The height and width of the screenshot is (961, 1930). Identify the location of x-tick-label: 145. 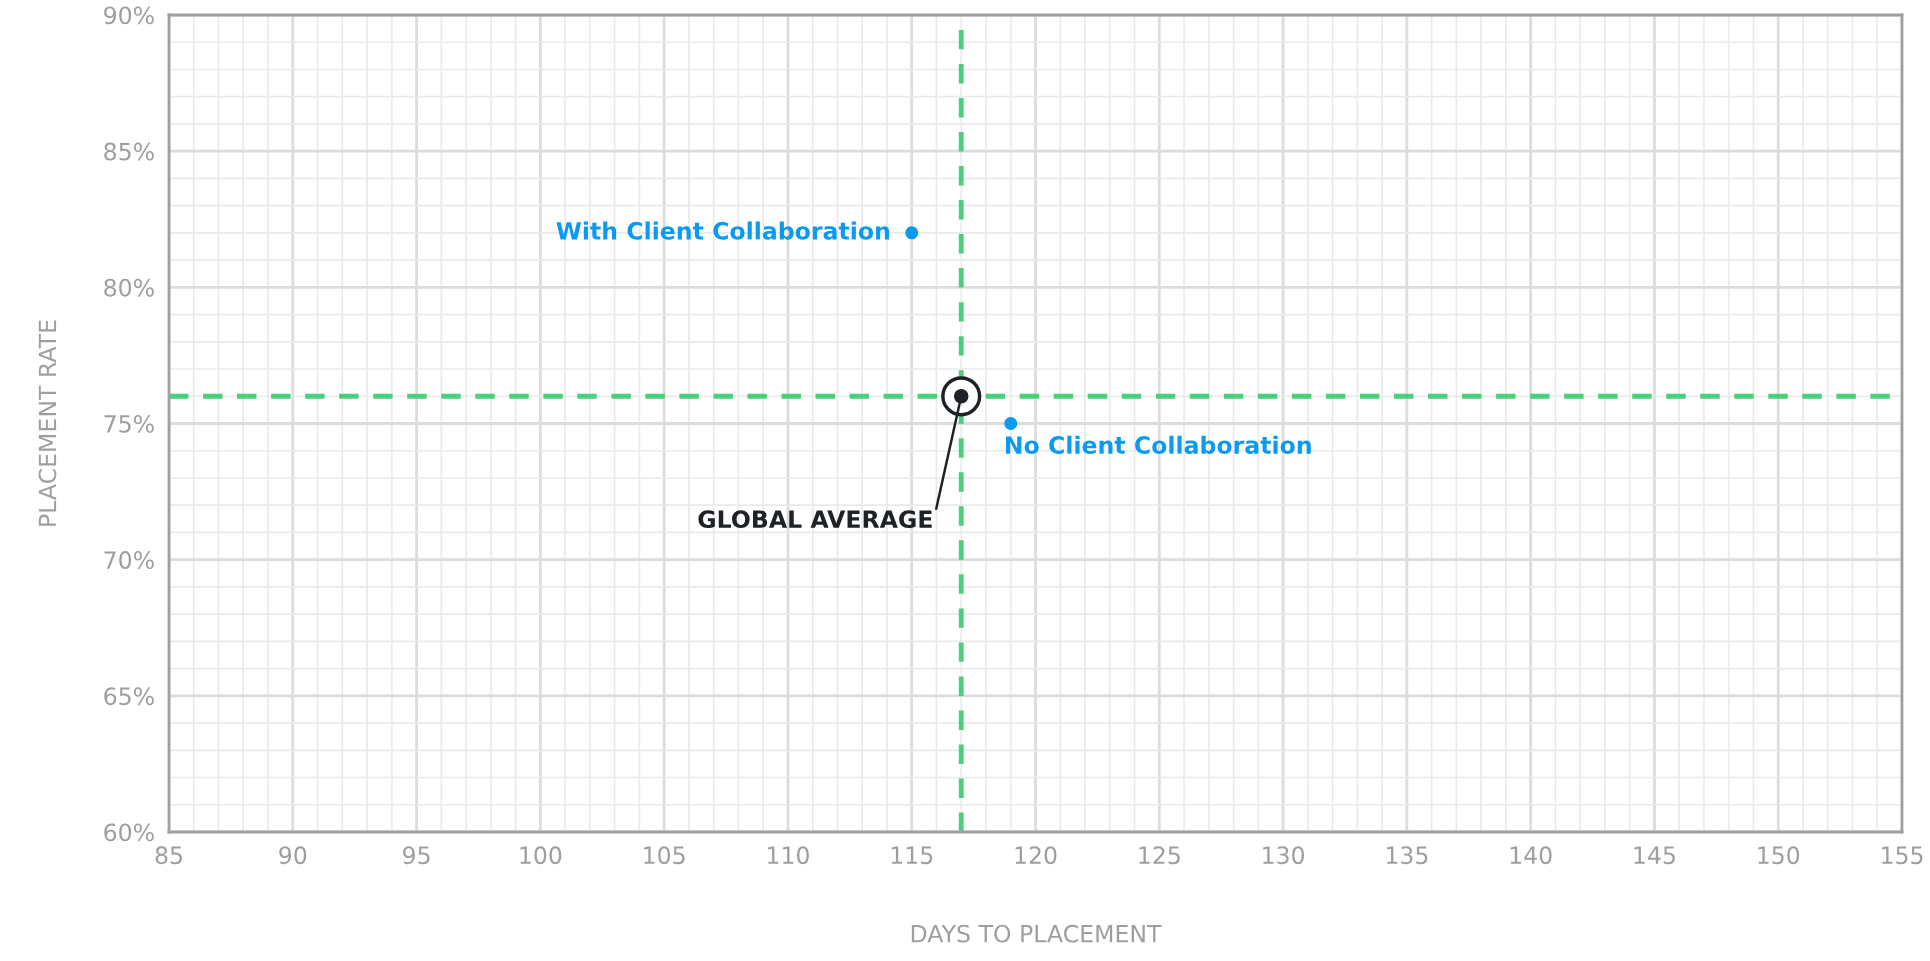
(1654, 855).